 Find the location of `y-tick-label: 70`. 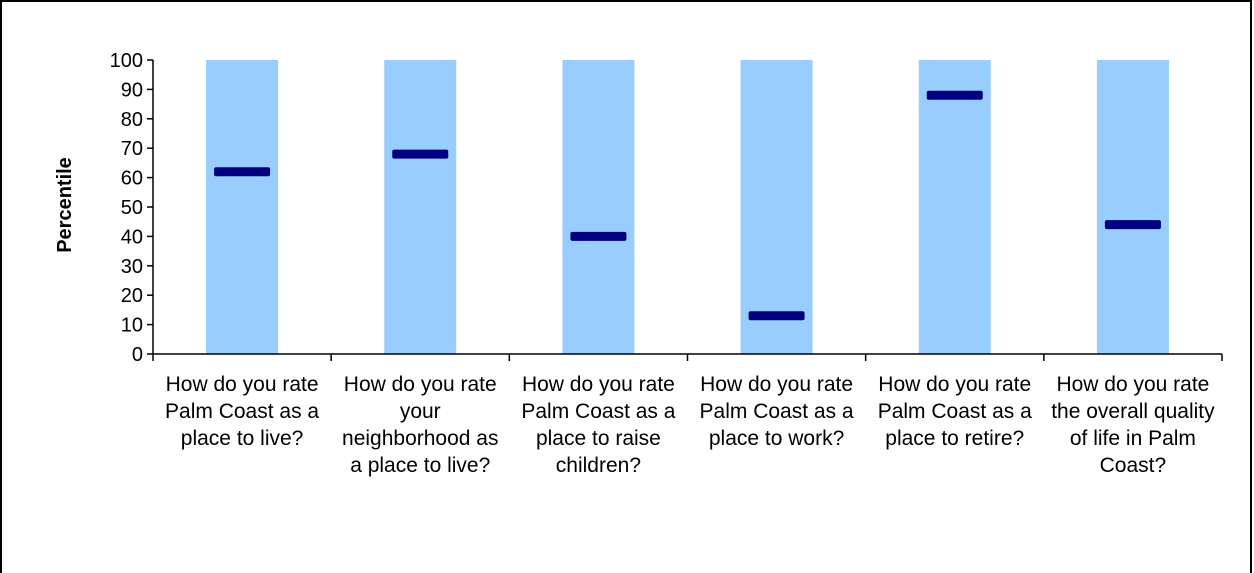

y-tick-label: 70 is located at coordinates (132, 149).